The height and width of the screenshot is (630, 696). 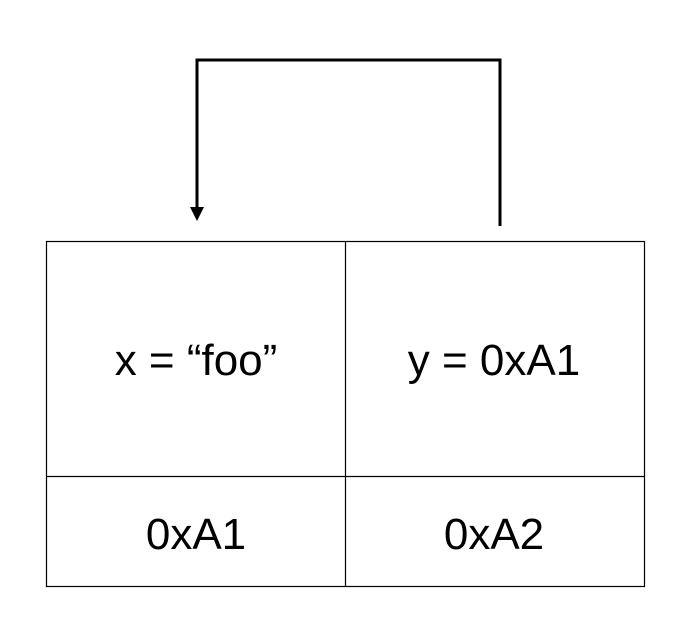 What do you see at coordinates (196, 360) in the screenshot?
I see `cell-value-x: x = “foo”` at bounding box center [196, 360].